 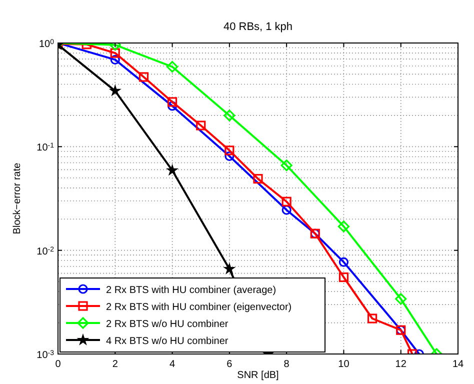 What do you see at coordinates (58, 364) in the screenshot?
I see `x-tick-label: 0` at bounding box center [58, 364].